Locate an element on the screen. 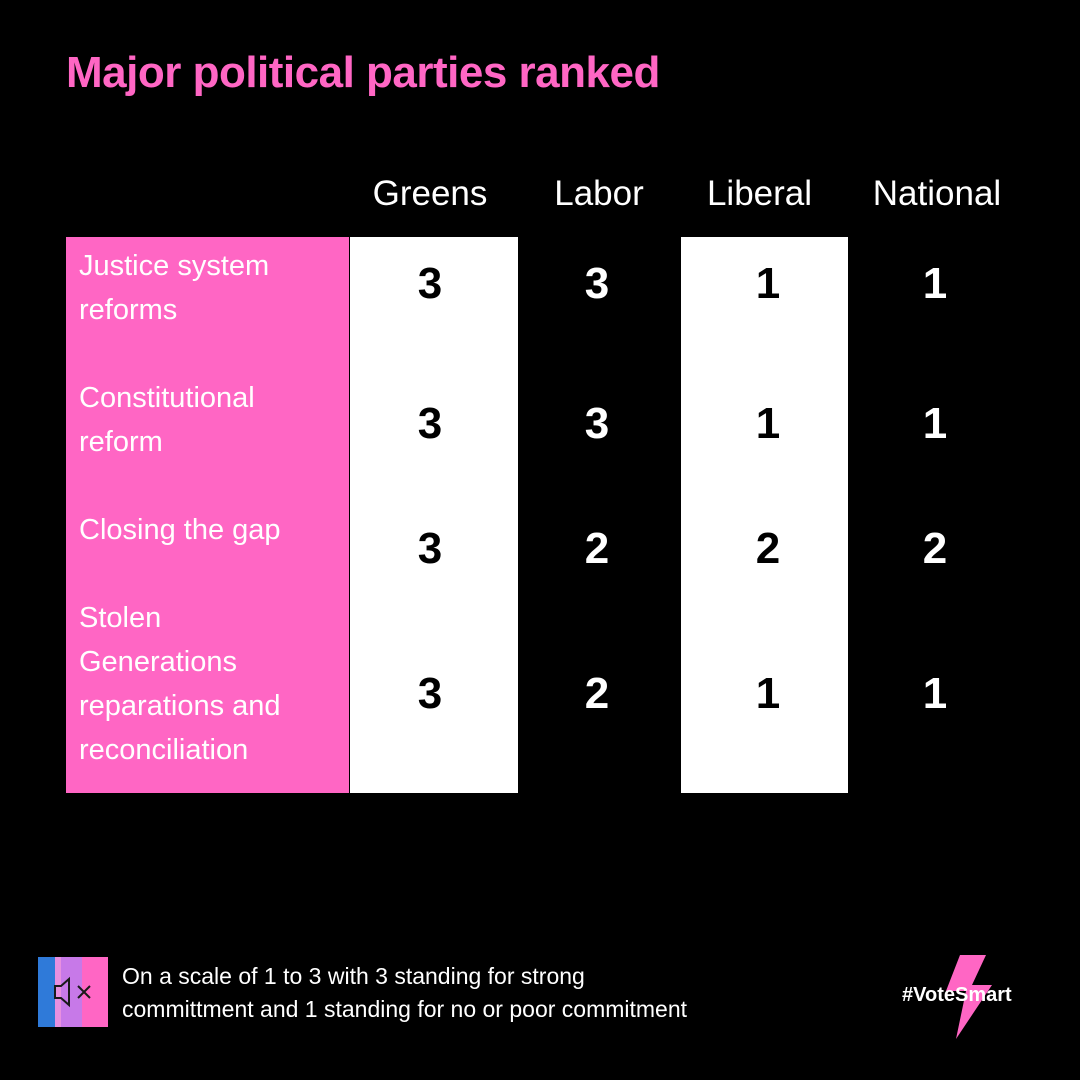 This screenshot has width=1080, height=1080. column-header-labor: Labor is located at coordinates (599, 193).